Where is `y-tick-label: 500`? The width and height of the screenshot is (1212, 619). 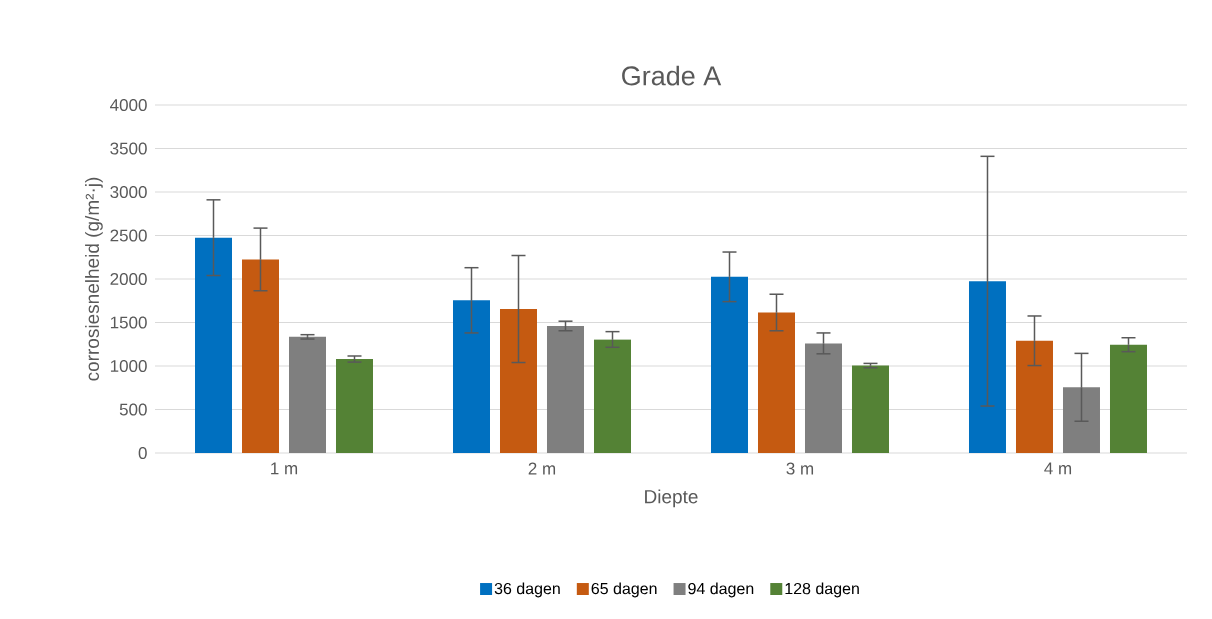 y-tick-label: 500 is located at coordinates (133, 409).